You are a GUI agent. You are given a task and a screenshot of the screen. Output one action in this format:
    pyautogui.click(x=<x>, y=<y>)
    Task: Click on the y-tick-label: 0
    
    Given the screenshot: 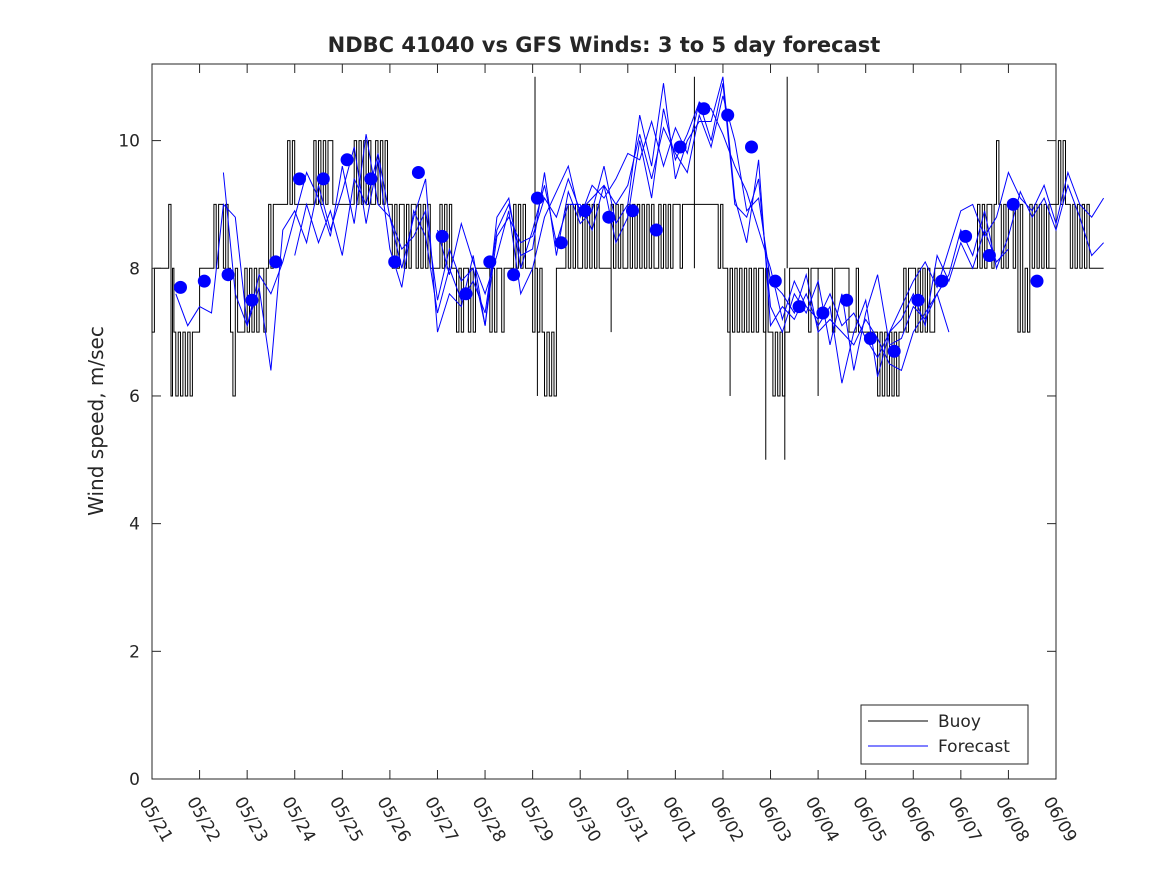 What is the action you would take?
    pyautogui.click(x=134, y=780)
    